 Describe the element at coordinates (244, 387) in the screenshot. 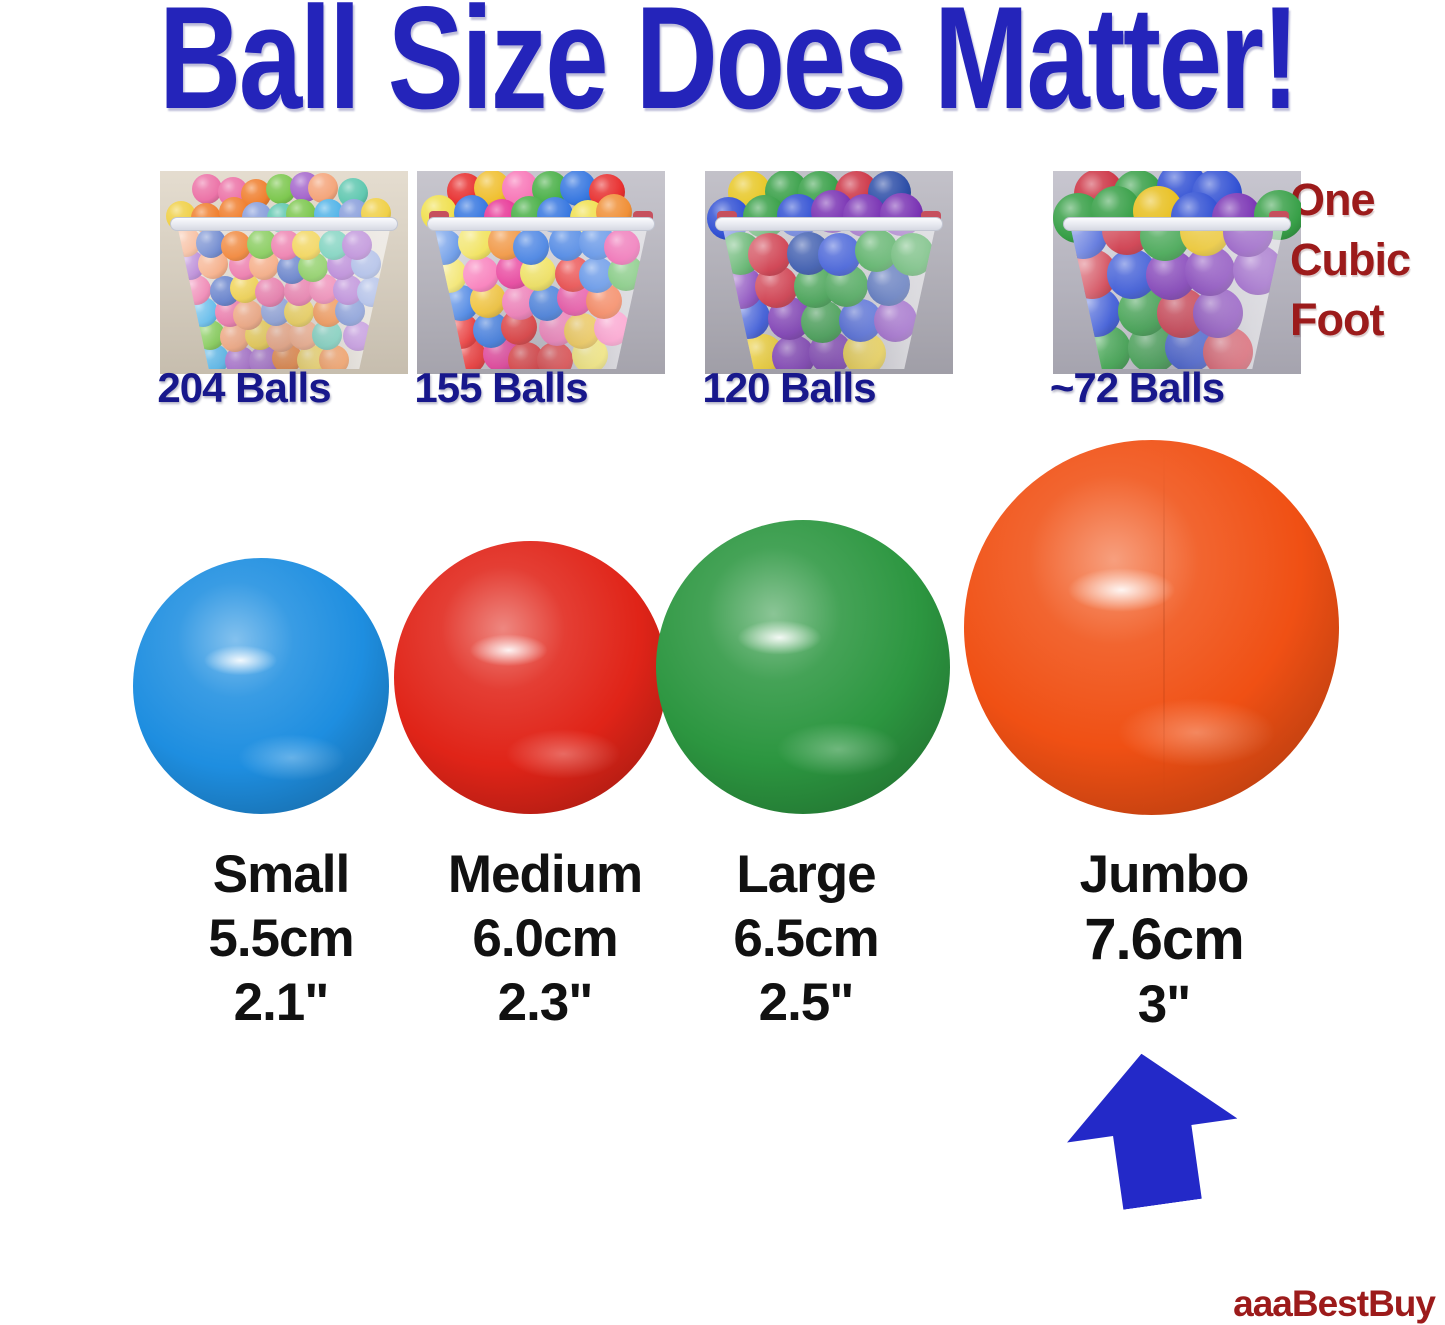

I see `bin-caption-204: 204 Balls` at that location.